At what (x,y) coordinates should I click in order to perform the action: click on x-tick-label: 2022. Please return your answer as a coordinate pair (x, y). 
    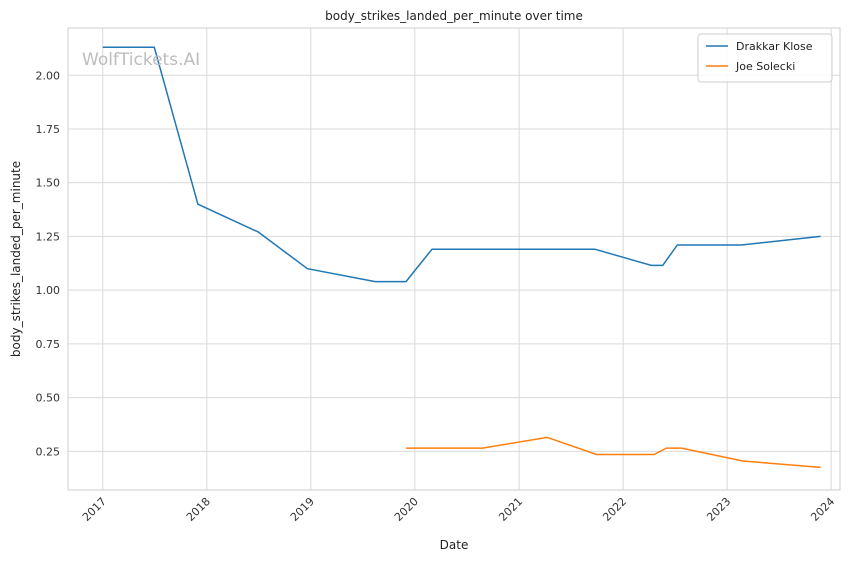
    Looking at the image, I should click on (614, 509).